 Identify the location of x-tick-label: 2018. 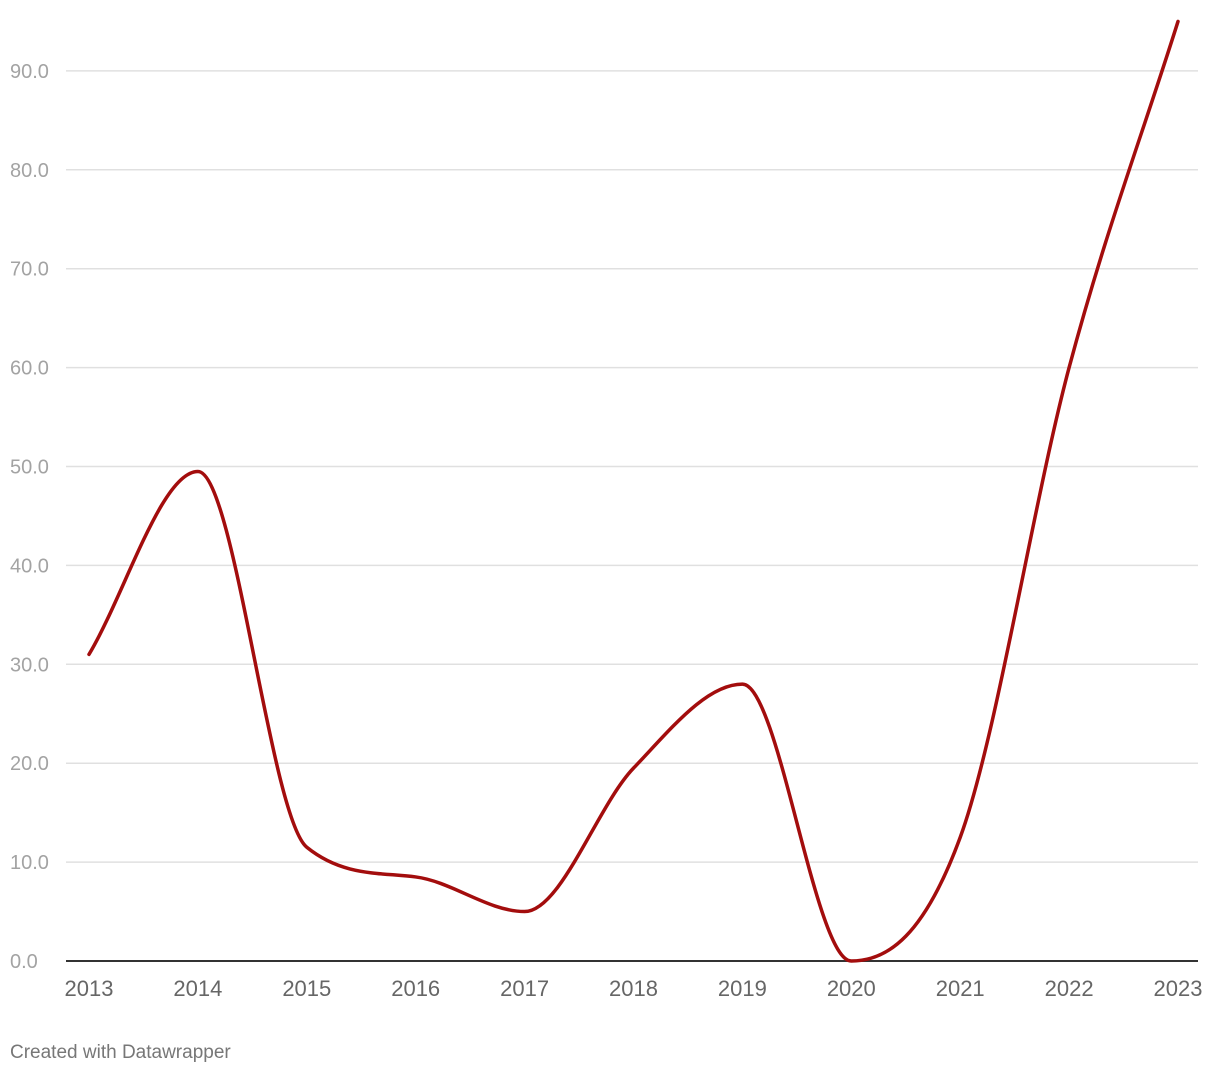
(633, 988).